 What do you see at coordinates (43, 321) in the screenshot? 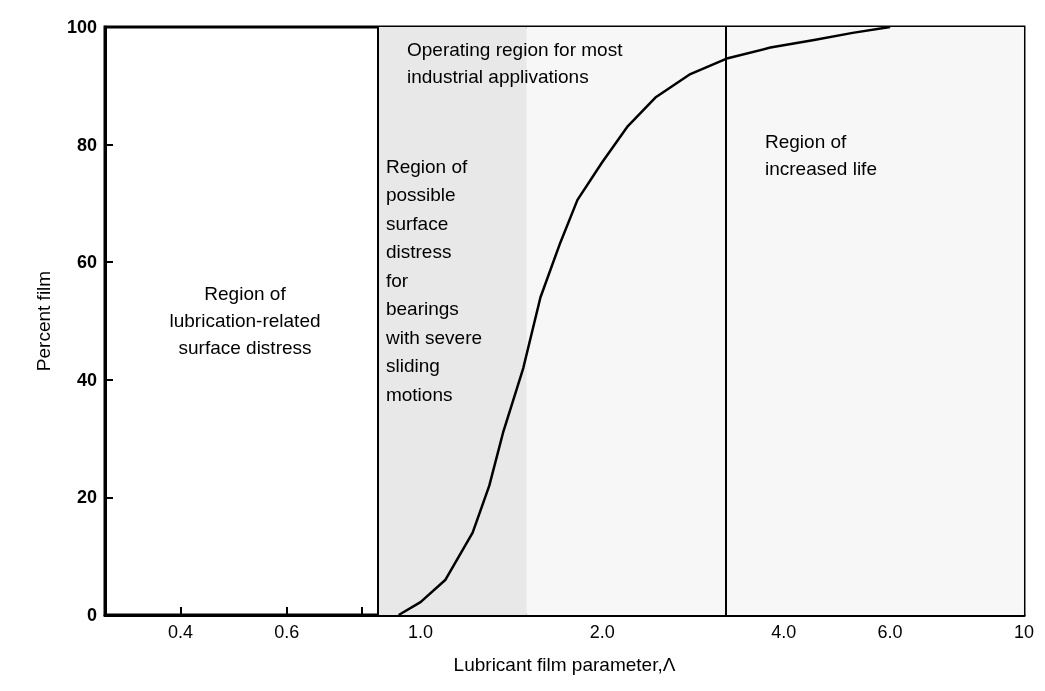
I see `y-axis-title: Percent film` at bounding box center [43, 321].